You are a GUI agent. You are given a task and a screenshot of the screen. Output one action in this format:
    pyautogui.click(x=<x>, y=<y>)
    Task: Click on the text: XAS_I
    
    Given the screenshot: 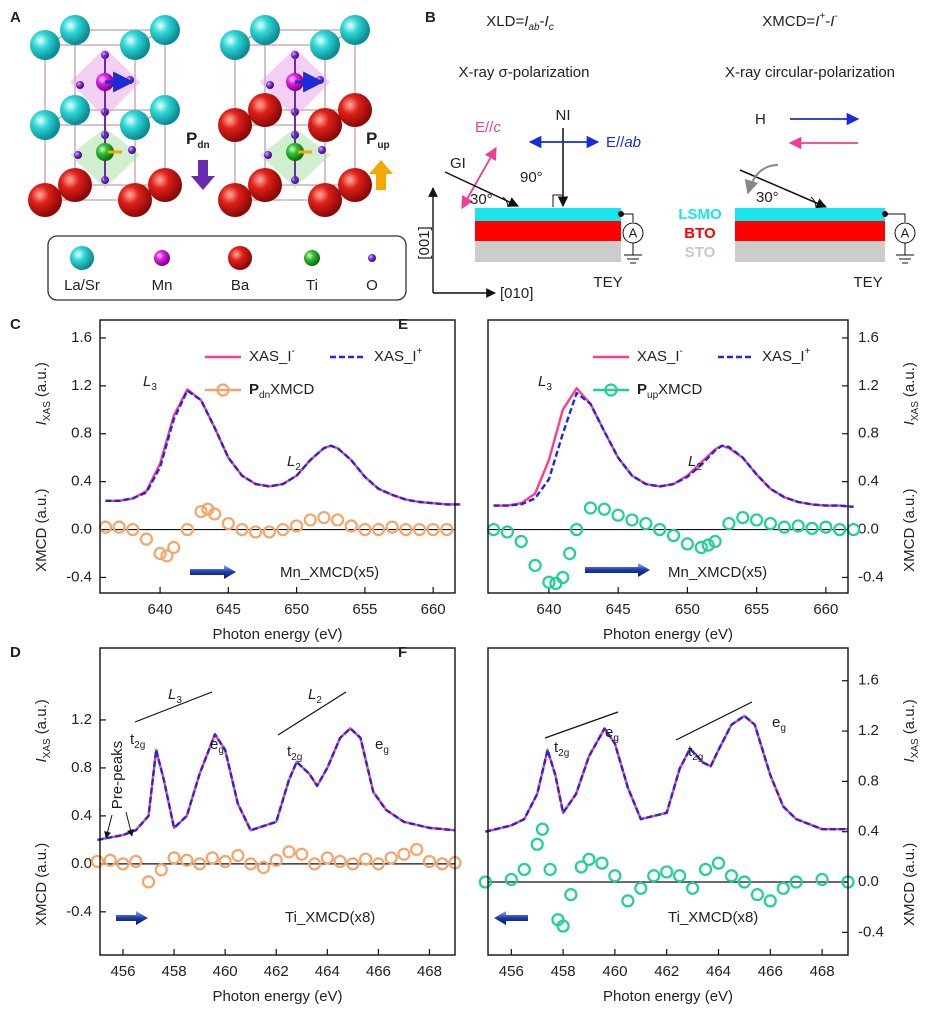 What is the action you would take?
    pyautogui.click(x=783, y=356)
    